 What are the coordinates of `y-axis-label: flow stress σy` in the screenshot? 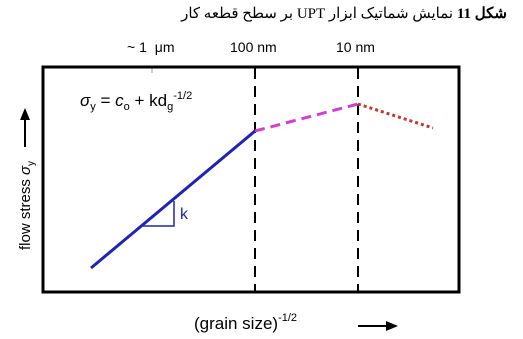 It's located at (27, 205).